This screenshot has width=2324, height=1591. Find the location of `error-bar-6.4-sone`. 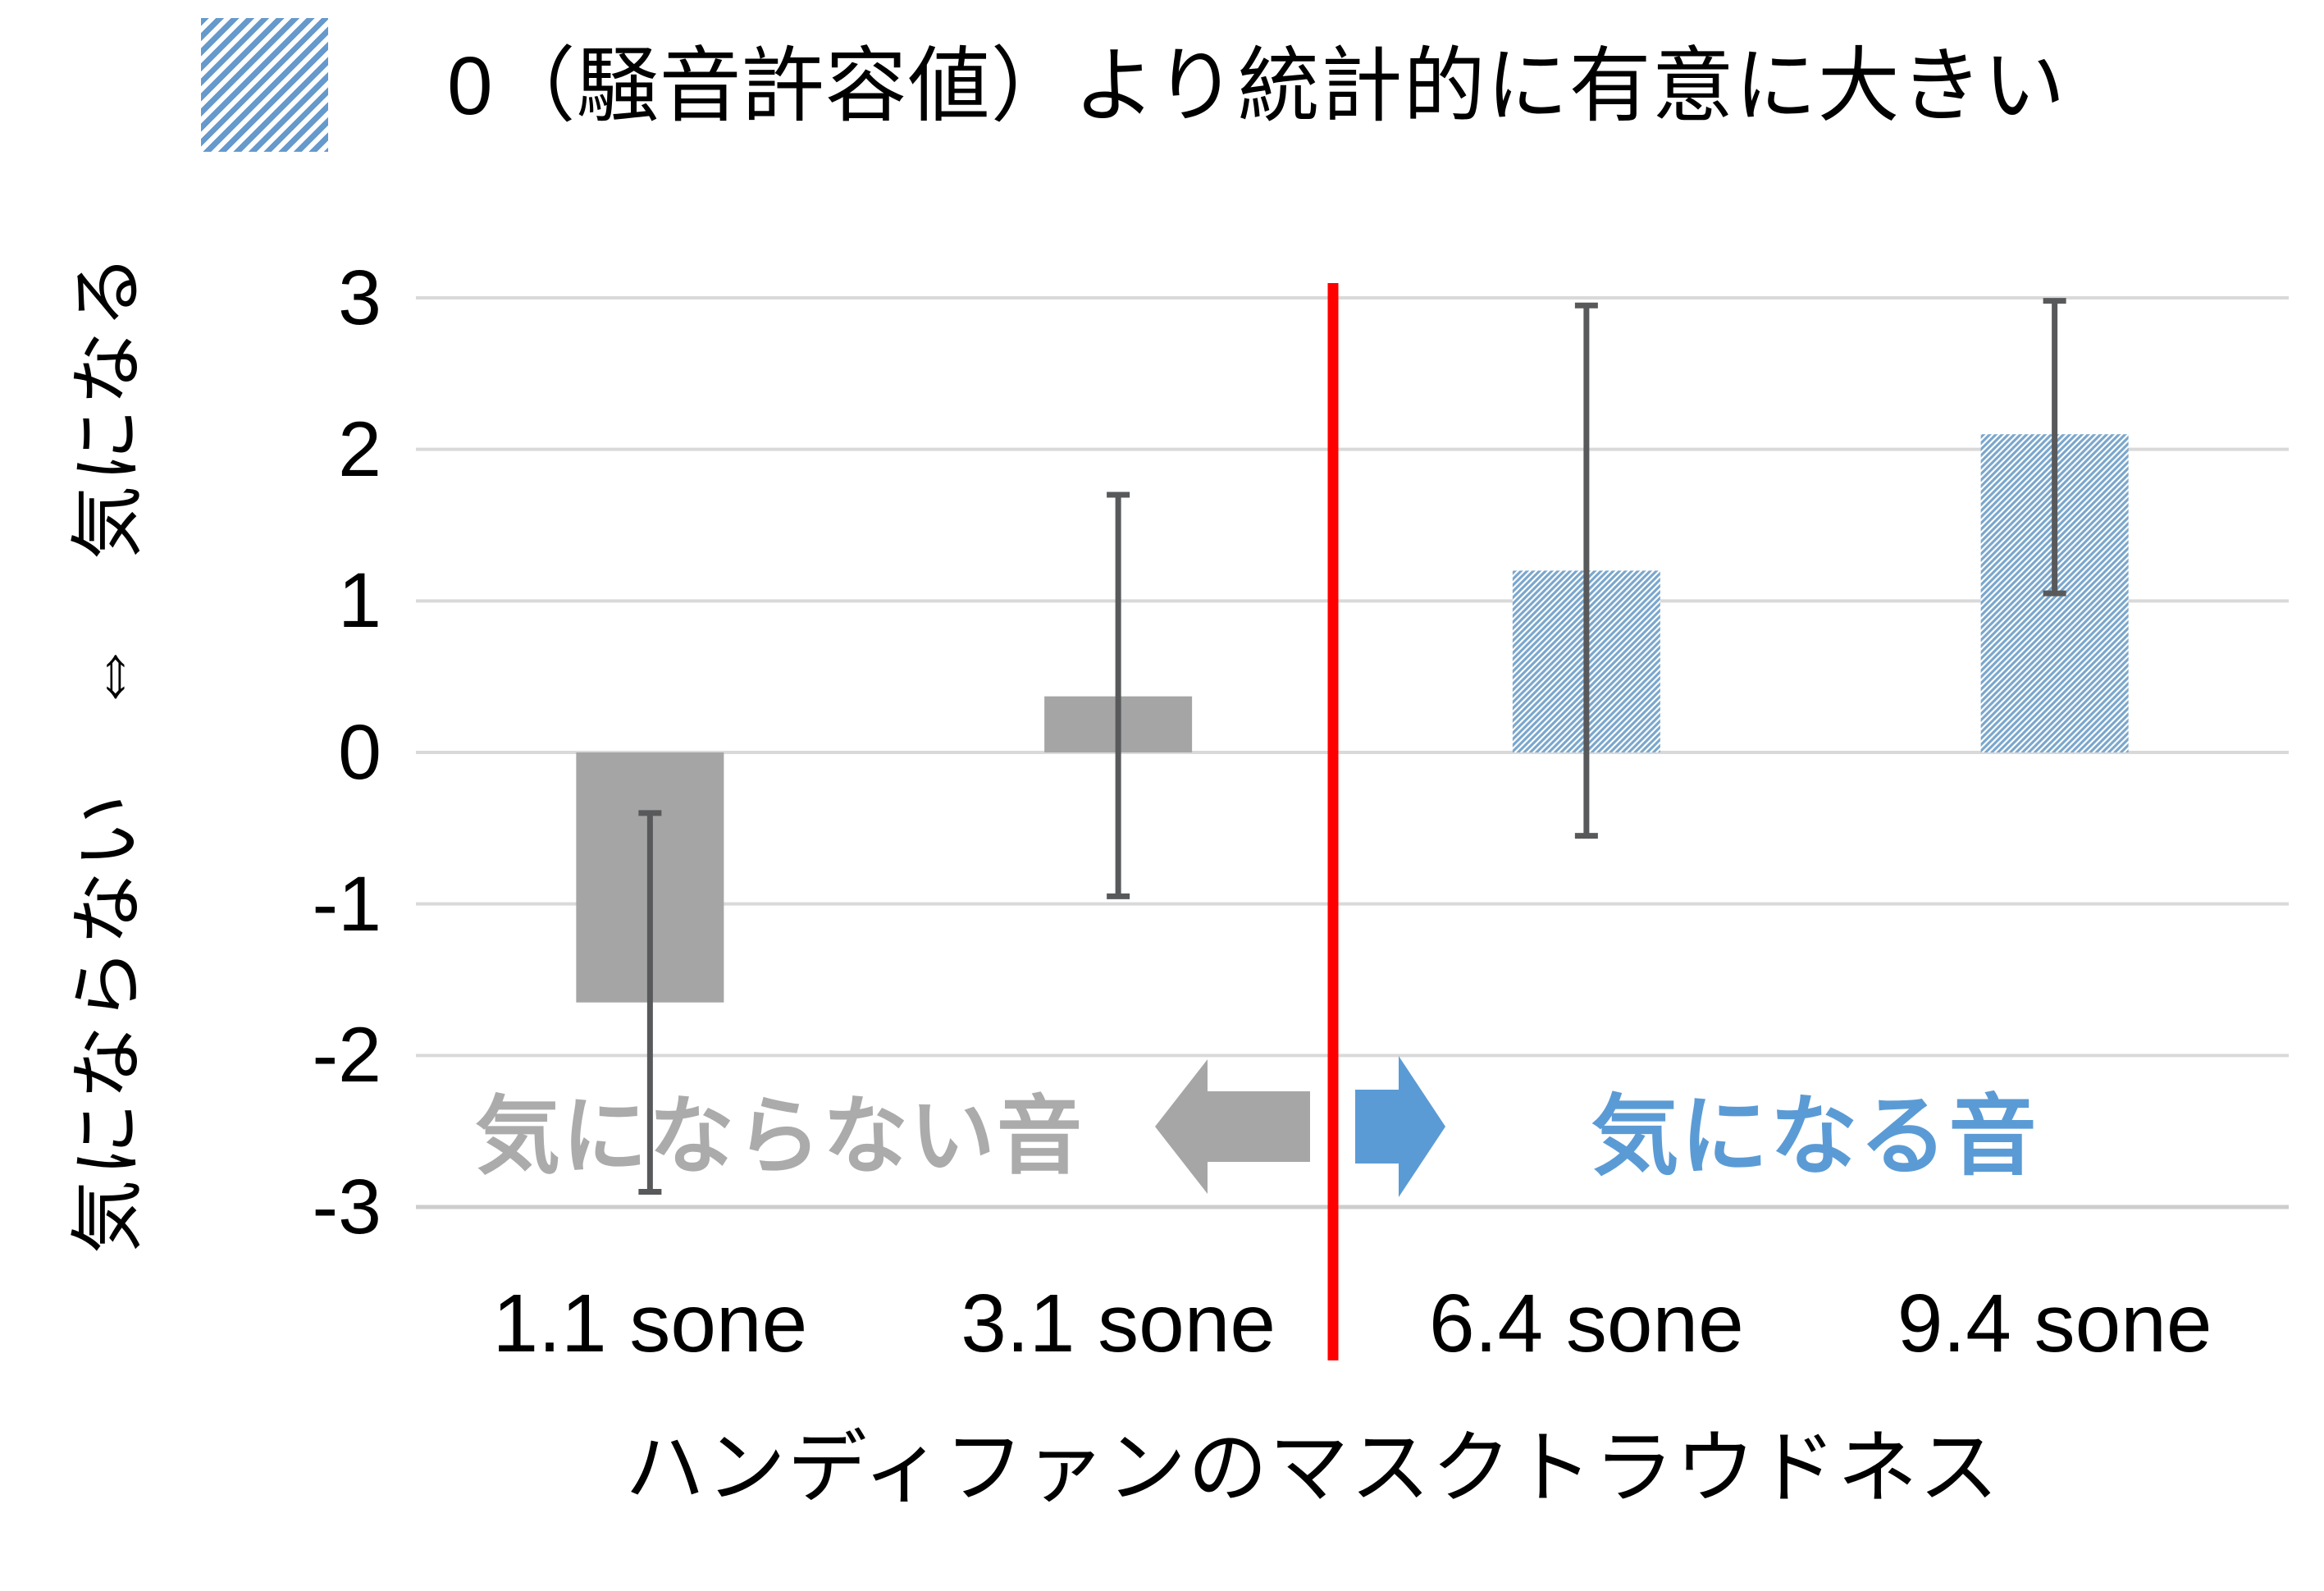

error-bar-6.4-sone is located at coordinates (1586, 570).